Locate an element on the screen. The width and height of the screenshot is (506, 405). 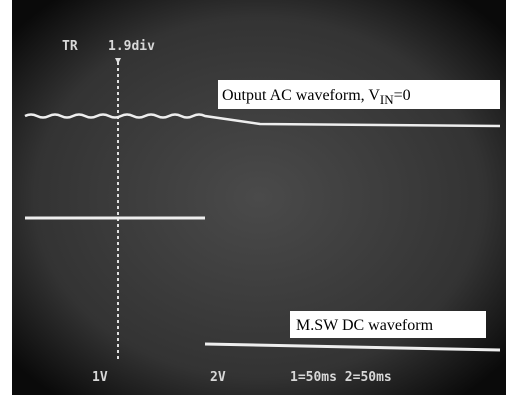
trigger-marker is located at coordinates (118, 61).